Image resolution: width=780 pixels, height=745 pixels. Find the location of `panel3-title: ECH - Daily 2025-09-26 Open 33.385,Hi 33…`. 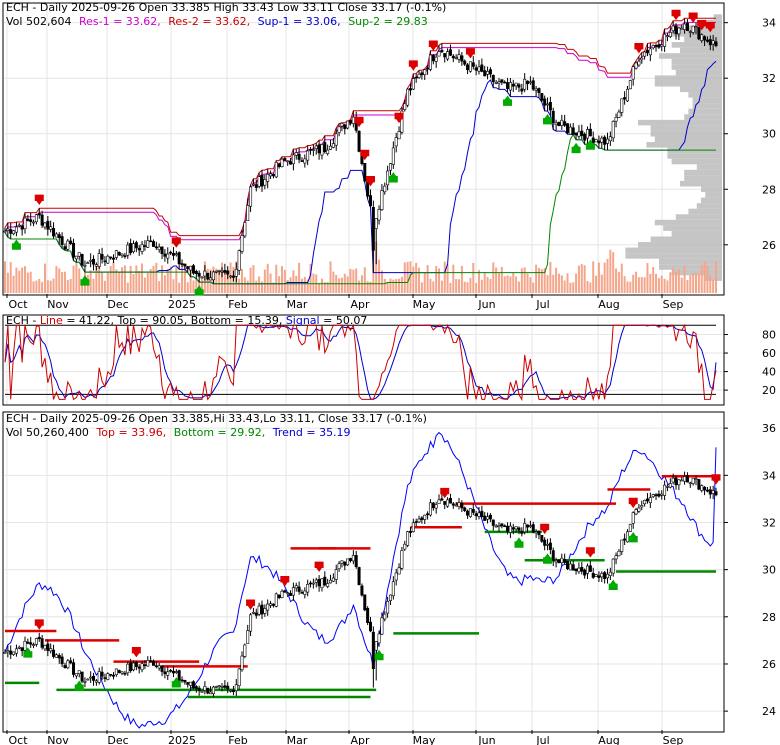

panel3-title: ECH - Daily 2025-09-26 Open 33.385,Hi 33… is located at coordinates (216, 418).